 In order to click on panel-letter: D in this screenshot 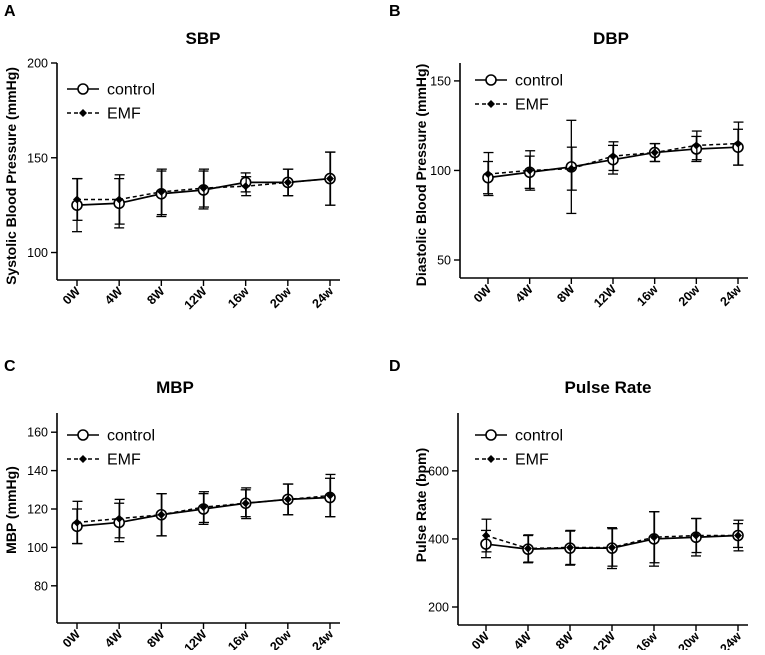, I will do `click(395, 366)`.